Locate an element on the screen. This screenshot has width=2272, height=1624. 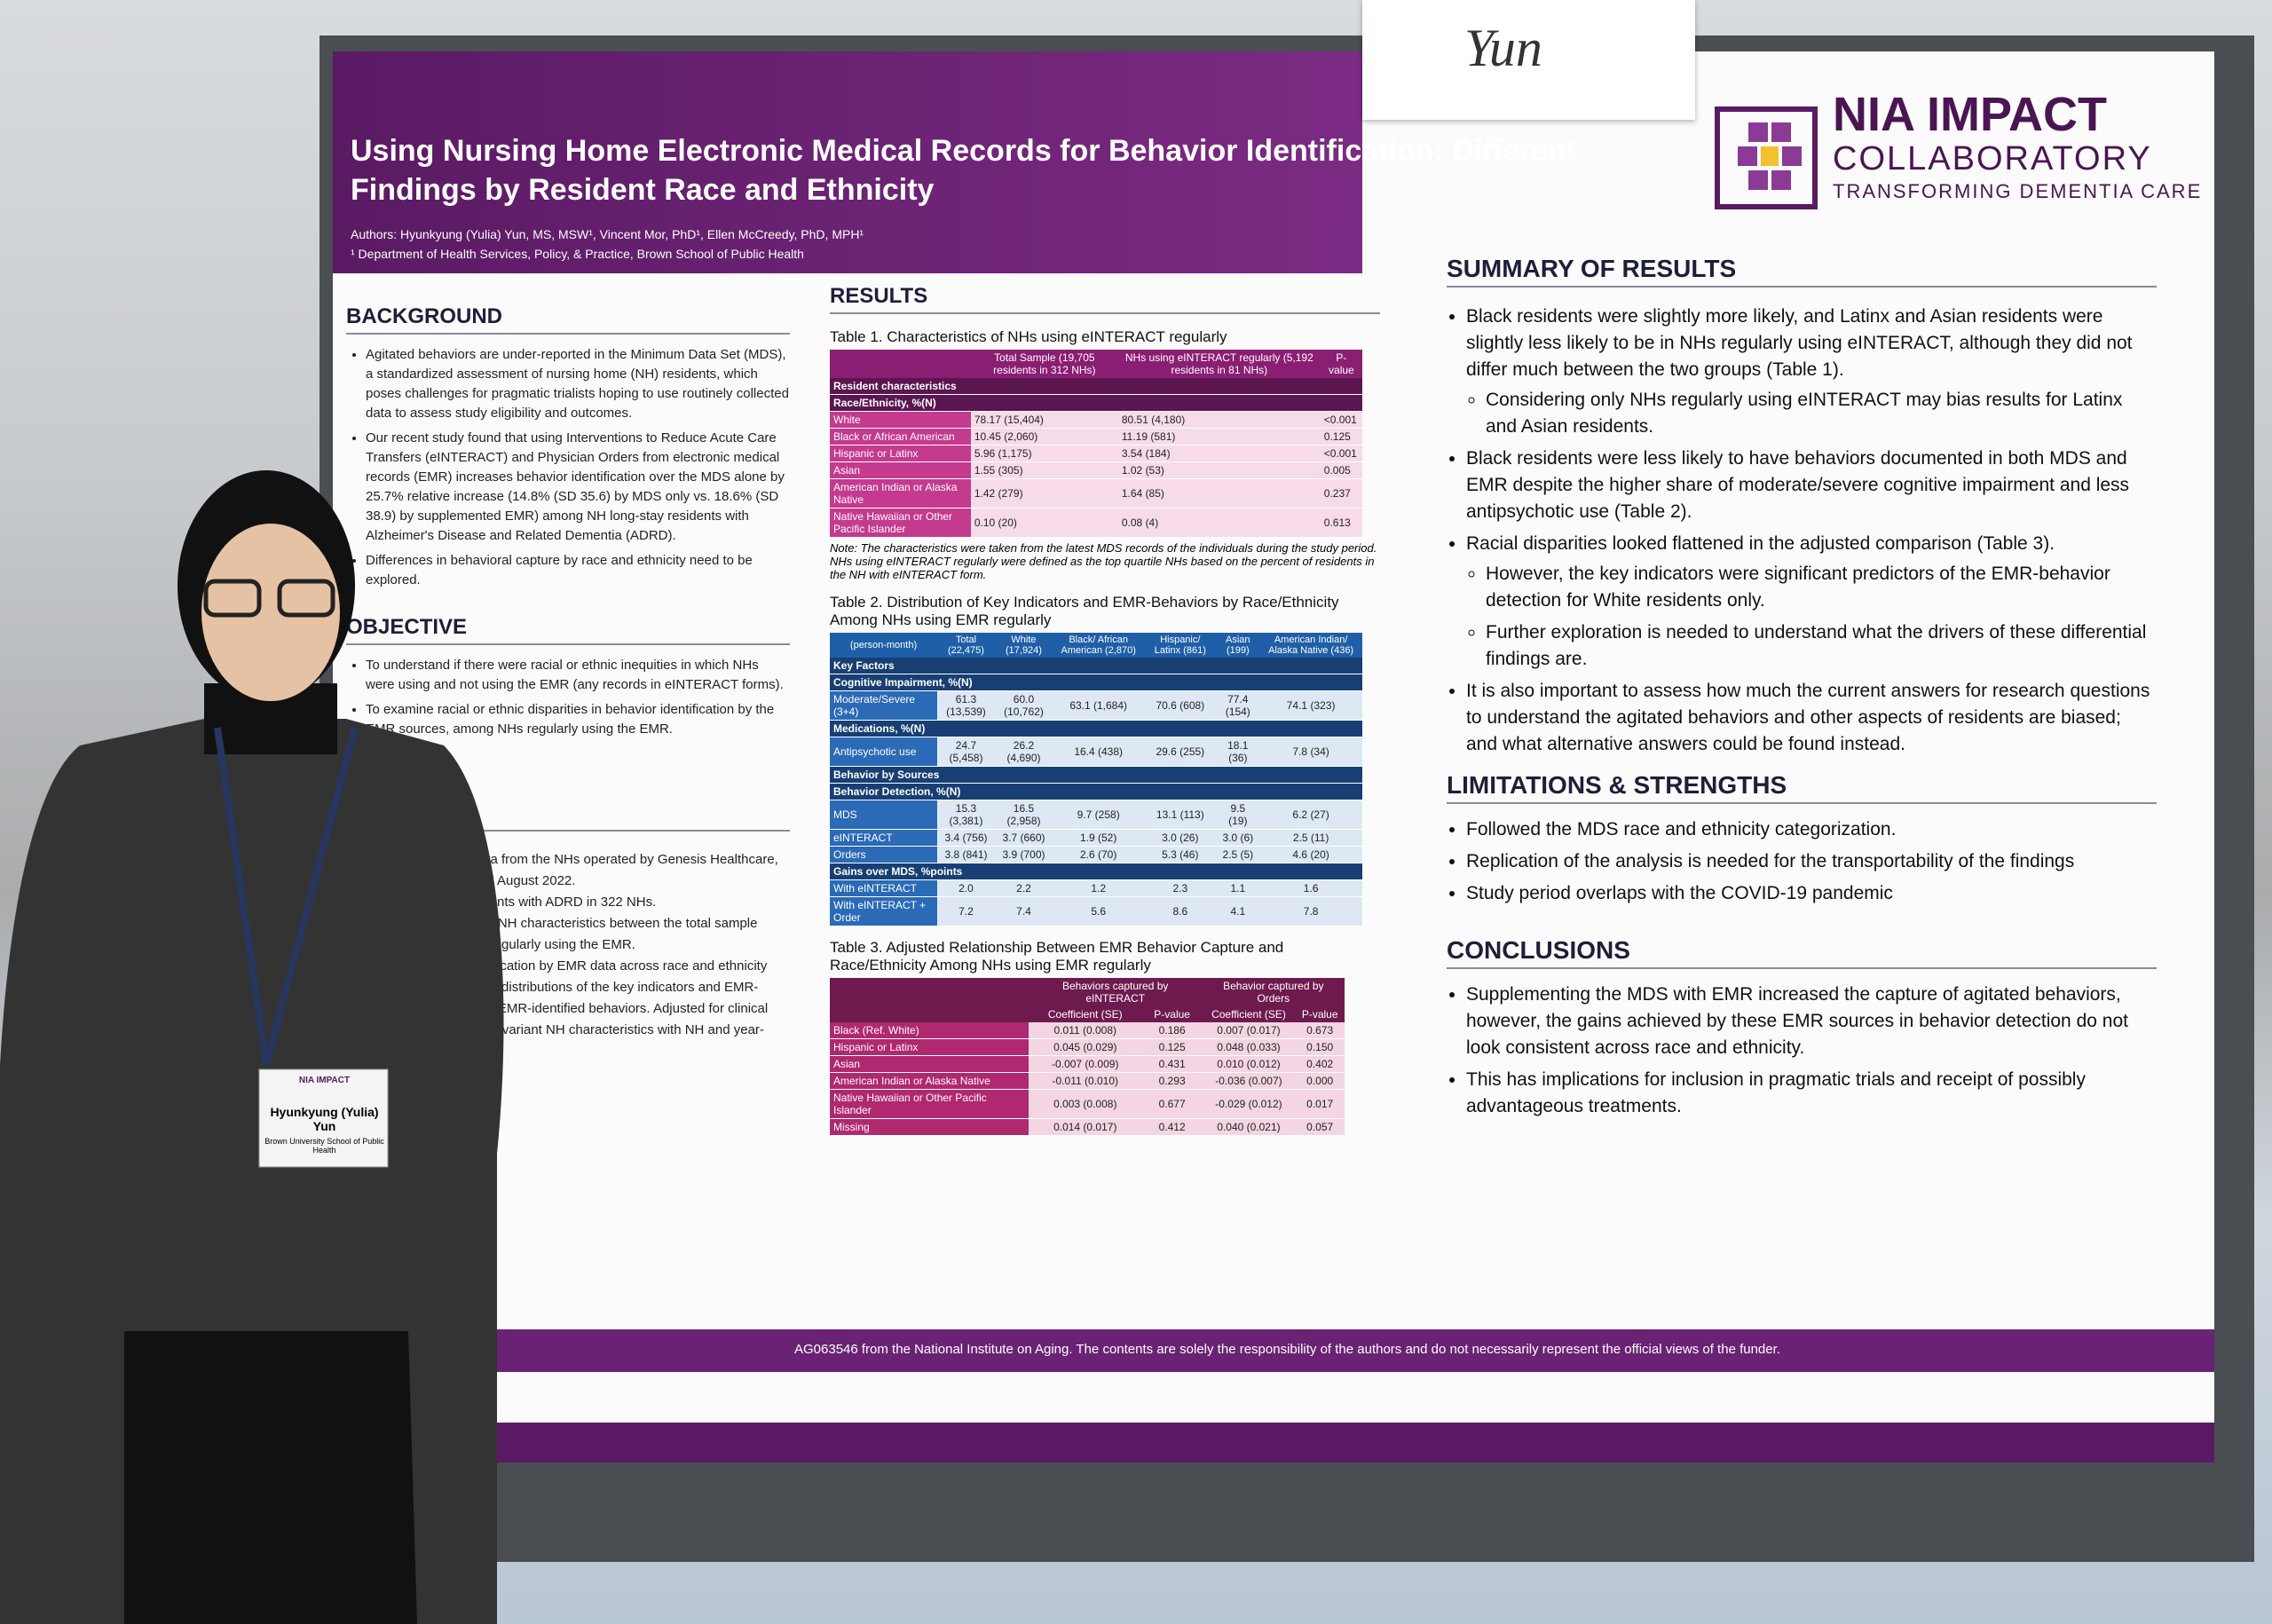
cell: 5.6 is located at coordinates (1099, 911).